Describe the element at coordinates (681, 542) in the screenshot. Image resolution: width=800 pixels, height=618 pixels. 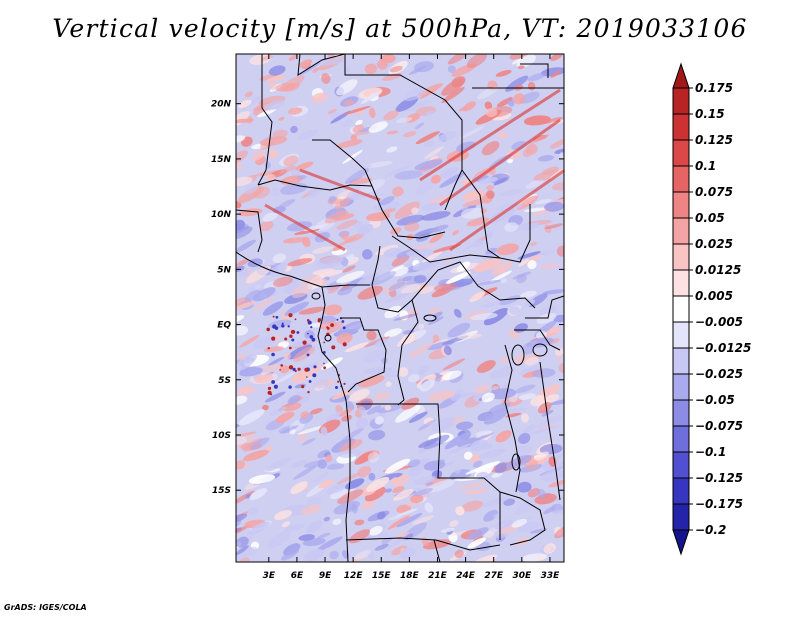
I see `colorbar-cap-bottom` at that location.